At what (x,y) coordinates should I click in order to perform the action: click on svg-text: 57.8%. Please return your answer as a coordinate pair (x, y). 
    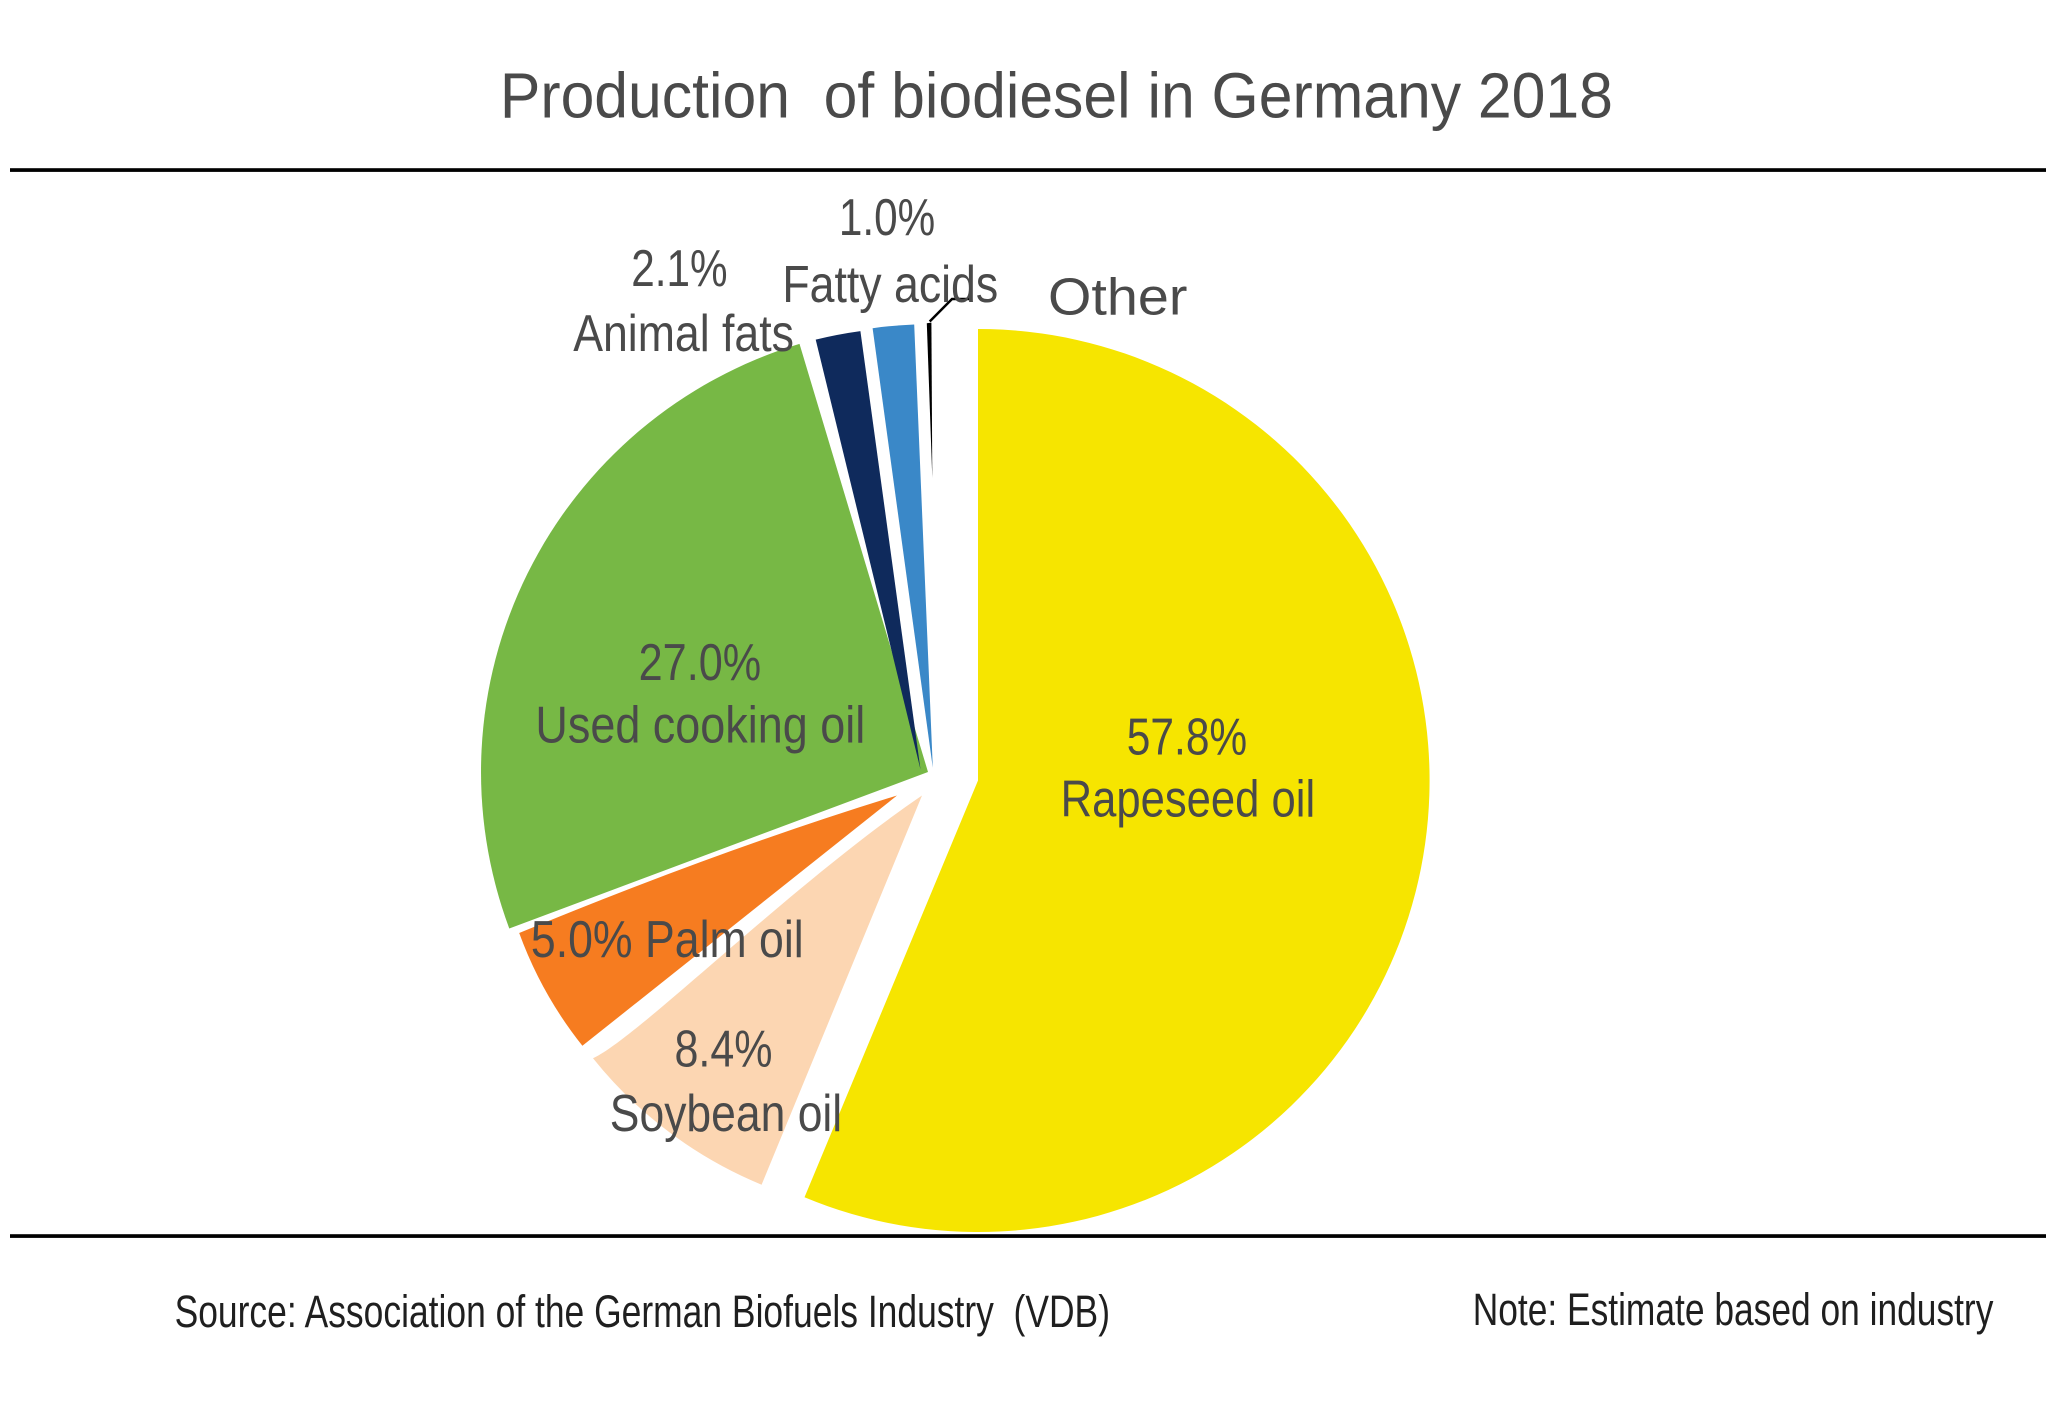
    Looking at the image, I should click on (1187, 737).